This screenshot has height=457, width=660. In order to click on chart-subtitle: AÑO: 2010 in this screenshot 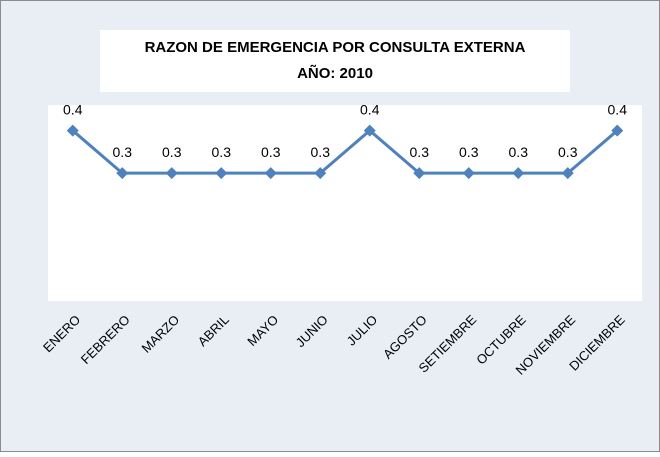, I will do `click(335, 73)`.